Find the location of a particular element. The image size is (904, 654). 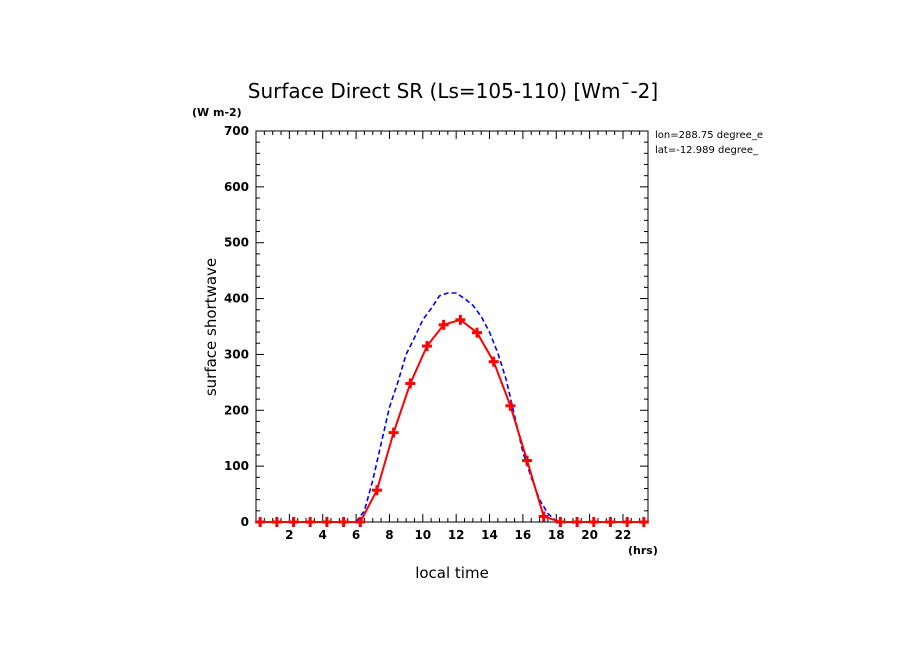

x-tick-label: 2 is located at coordinates (289, 535).